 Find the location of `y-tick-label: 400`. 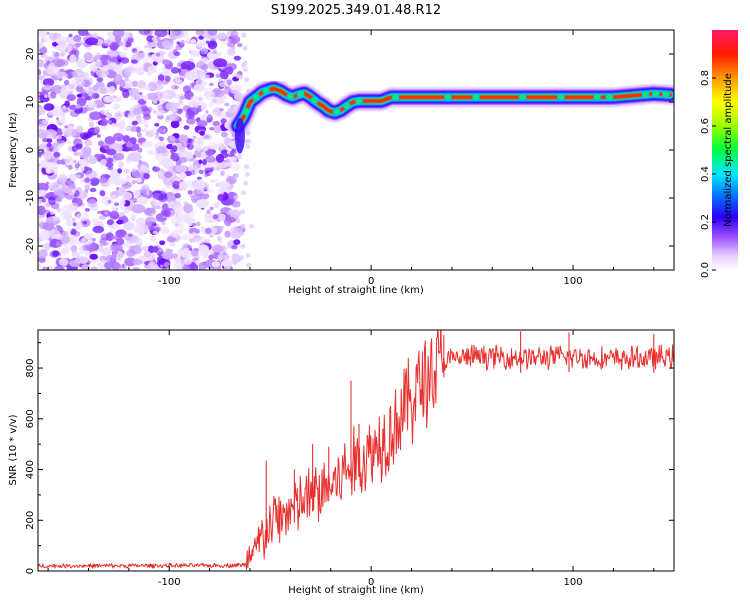

y-tick-label: 400 is located at coordinates (30, 469).